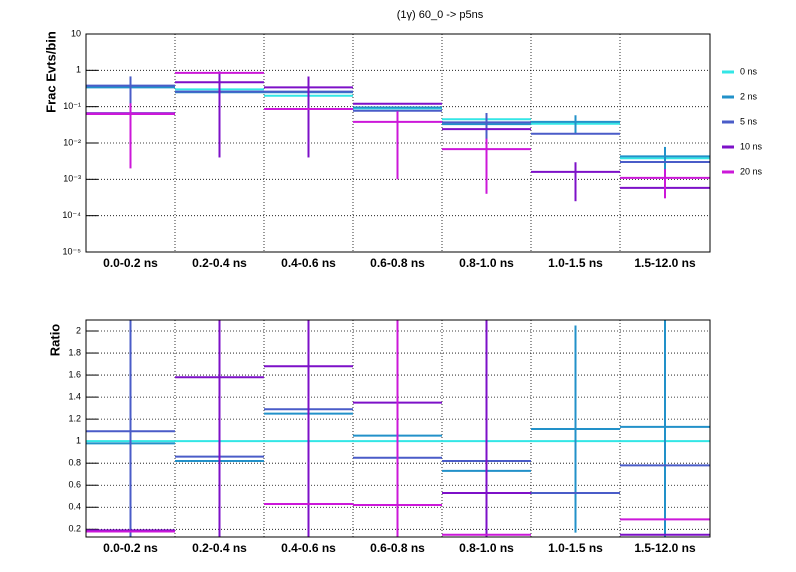 This screenshot has width=796, height=572. I want to click on y-tick-label: 10⁻³, so click(72, 179).